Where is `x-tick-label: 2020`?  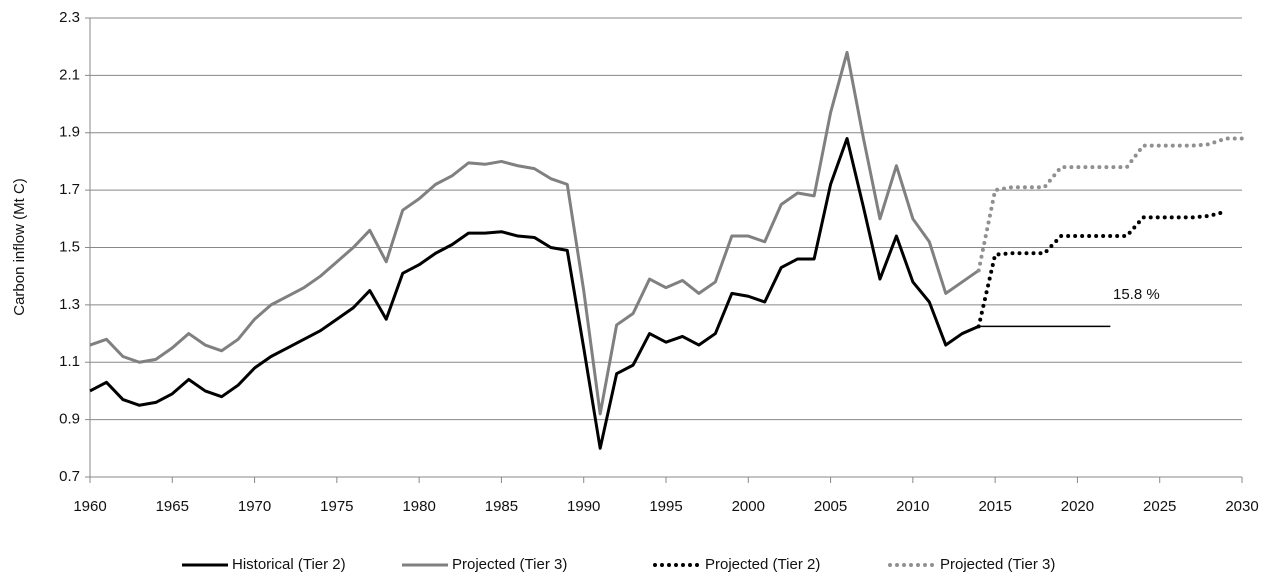
x-tick-label: 2020 is located at coordinates (1077, 506).